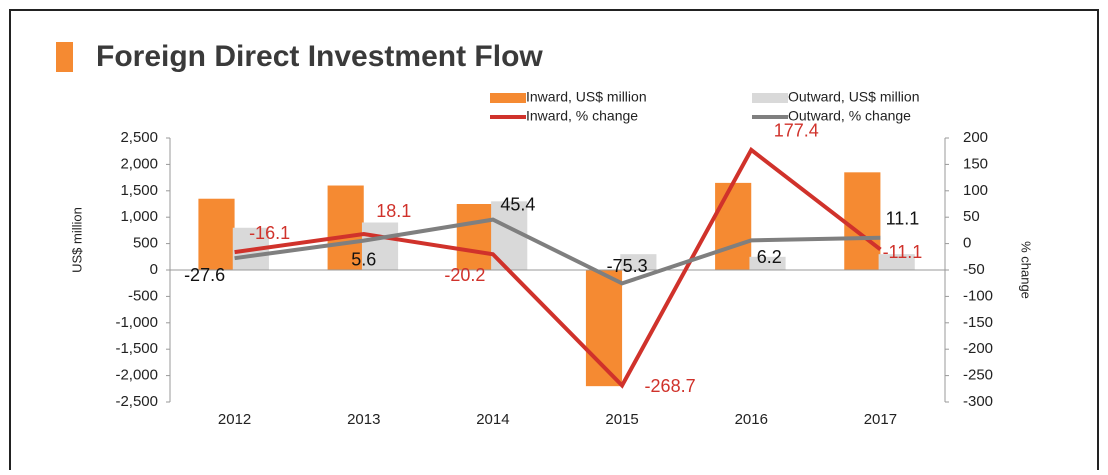  What do you see at coordinates (967, 243) in the screenshot?
I see `y2-tick-label: 0` at bounding box center [967, 243].